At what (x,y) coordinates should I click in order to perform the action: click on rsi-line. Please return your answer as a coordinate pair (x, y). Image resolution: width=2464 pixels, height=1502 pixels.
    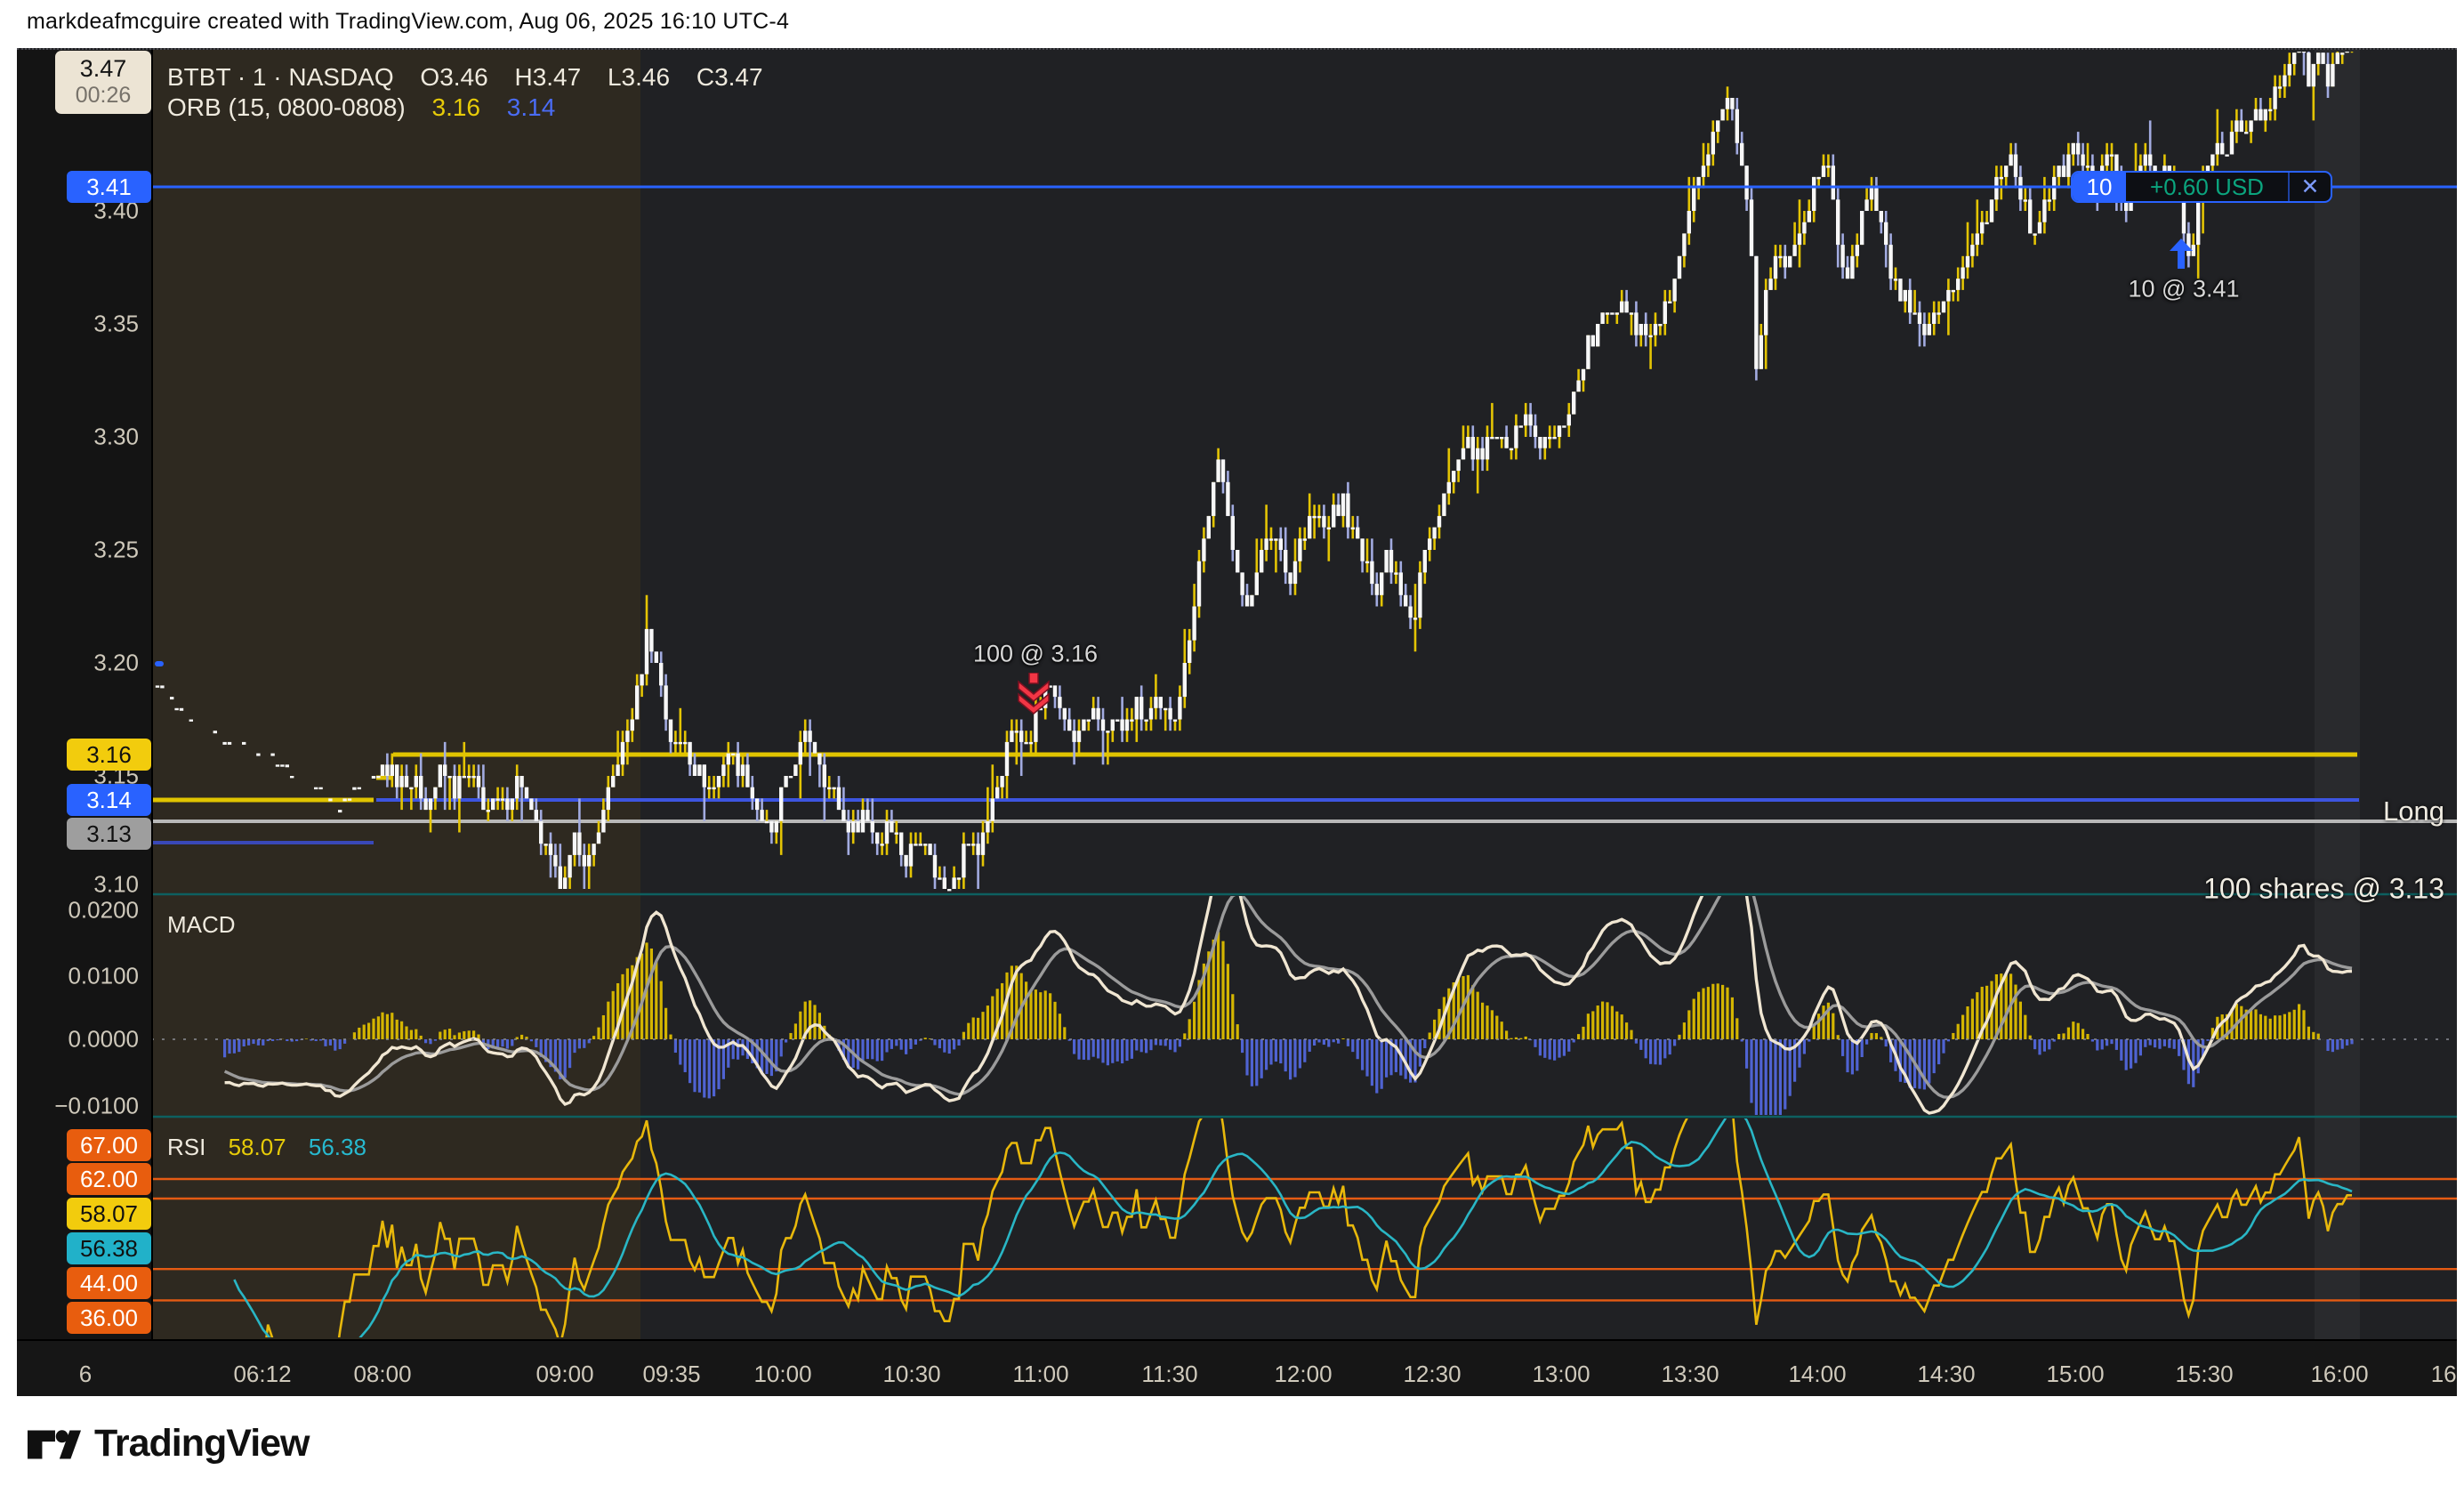
    Looking at the image, I should click on (1308, 1227).